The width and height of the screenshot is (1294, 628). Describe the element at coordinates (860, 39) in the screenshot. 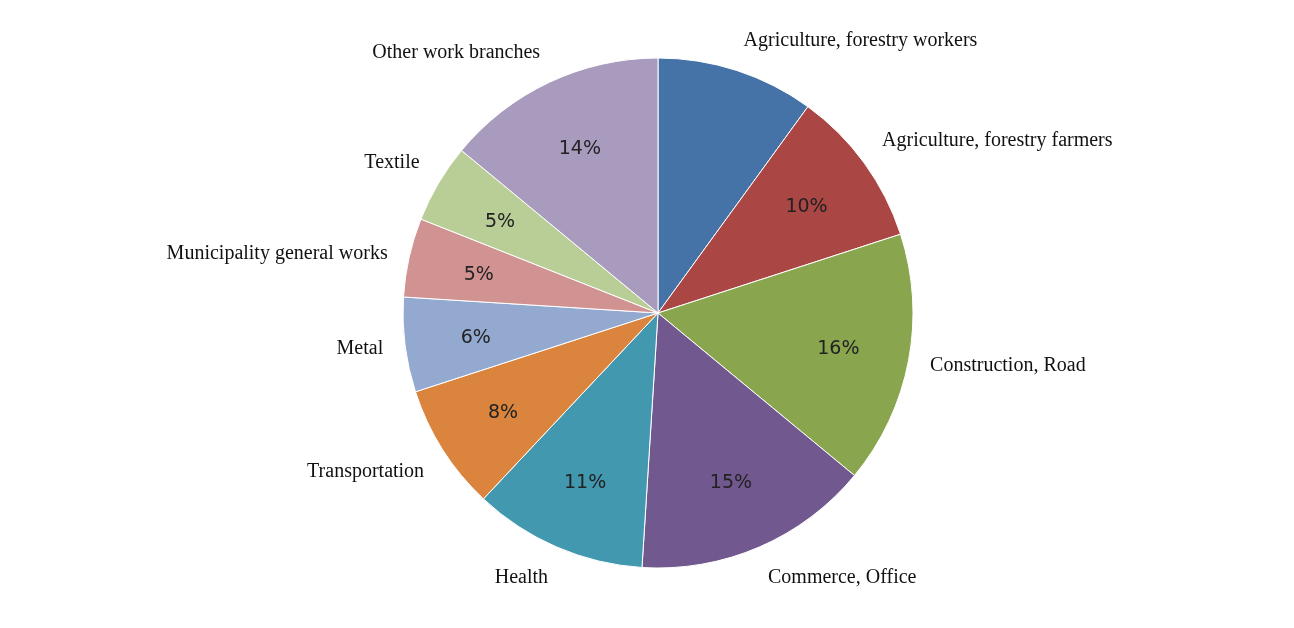

I see `slice-label: Agriculture, forestry workers` at that location.